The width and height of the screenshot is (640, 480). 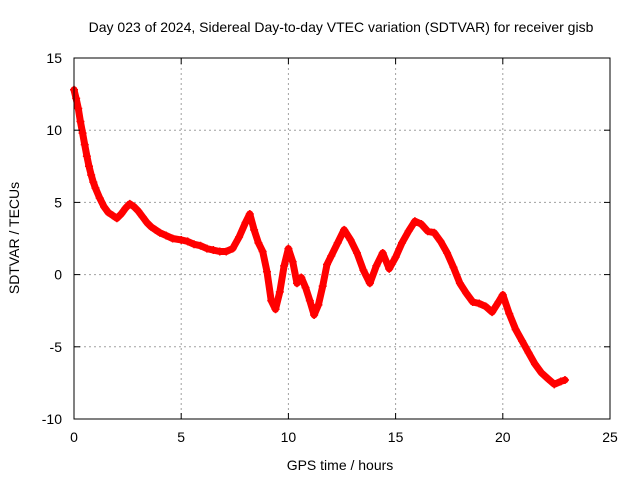 What do you see at coordinates (54, 130) in the screenshot?
I see `y-tick-label: 10` at bounding box center [54, 130].